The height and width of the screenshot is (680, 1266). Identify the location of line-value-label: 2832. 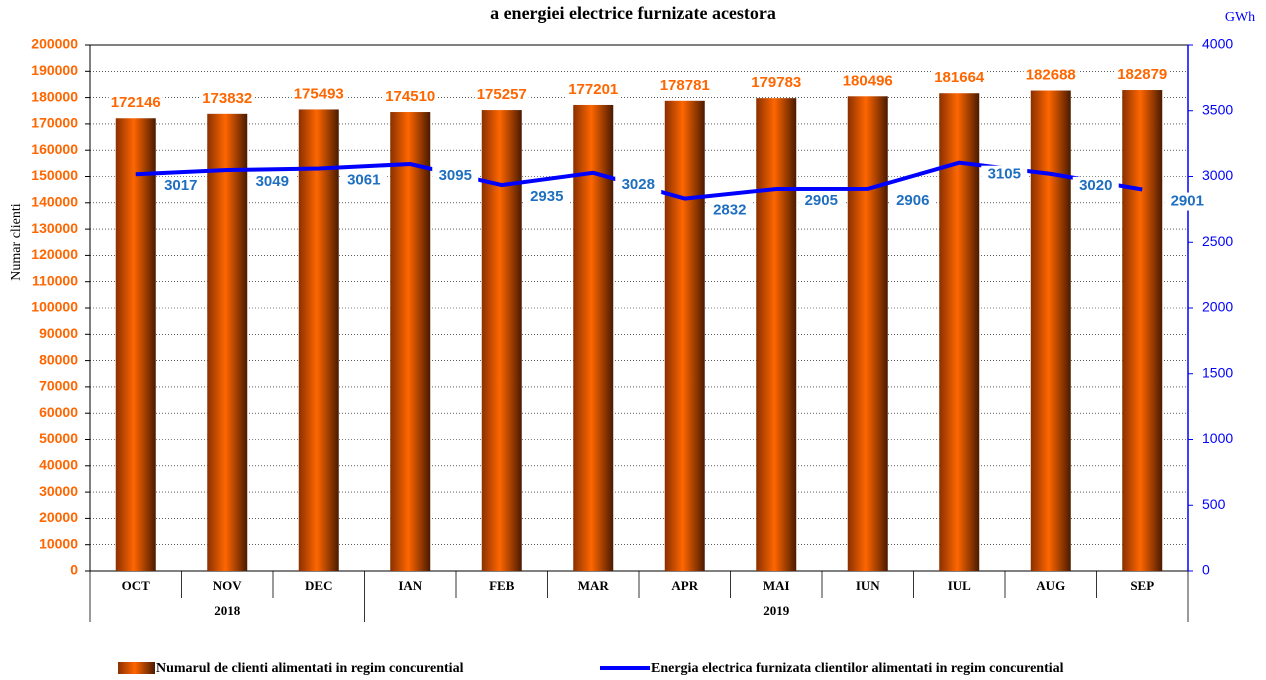
(729, 210).